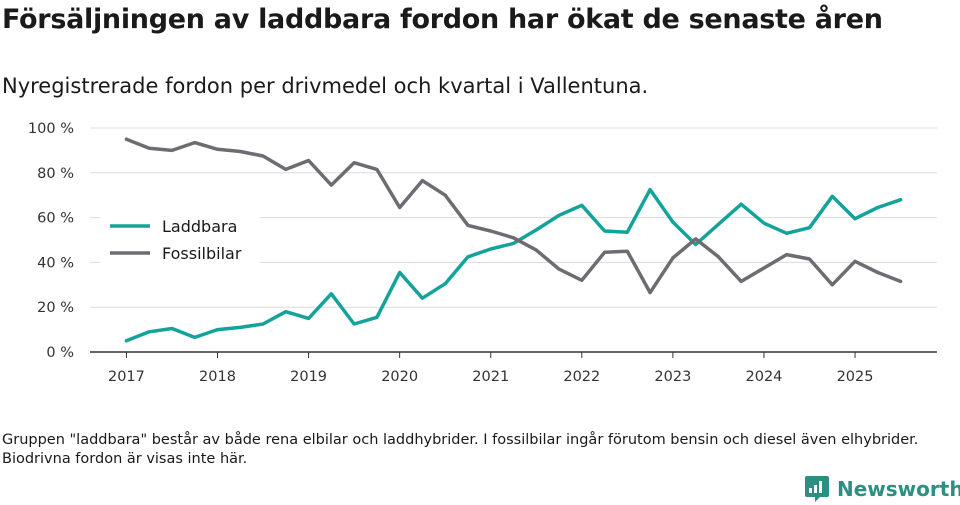 This screenshot has height=505, width=960. Describe the element at coordinates (672, 377) in the screenshot. I see `x-tick-label: 2023` at that location.